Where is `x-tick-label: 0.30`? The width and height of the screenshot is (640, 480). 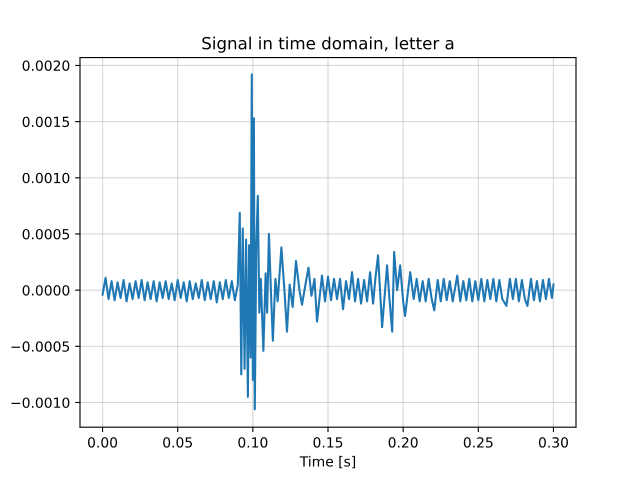 x-tick-label: 0.30 is located at coordinates (553, 442).